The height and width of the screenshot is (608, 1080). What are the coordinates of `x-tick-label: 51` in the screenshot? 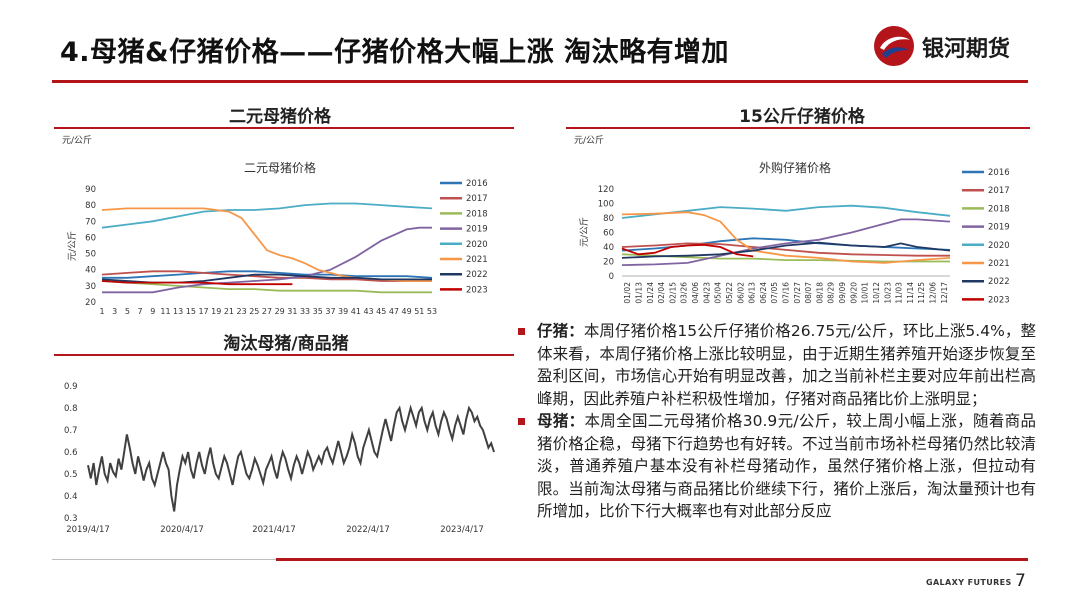 It's located at (419, 311).